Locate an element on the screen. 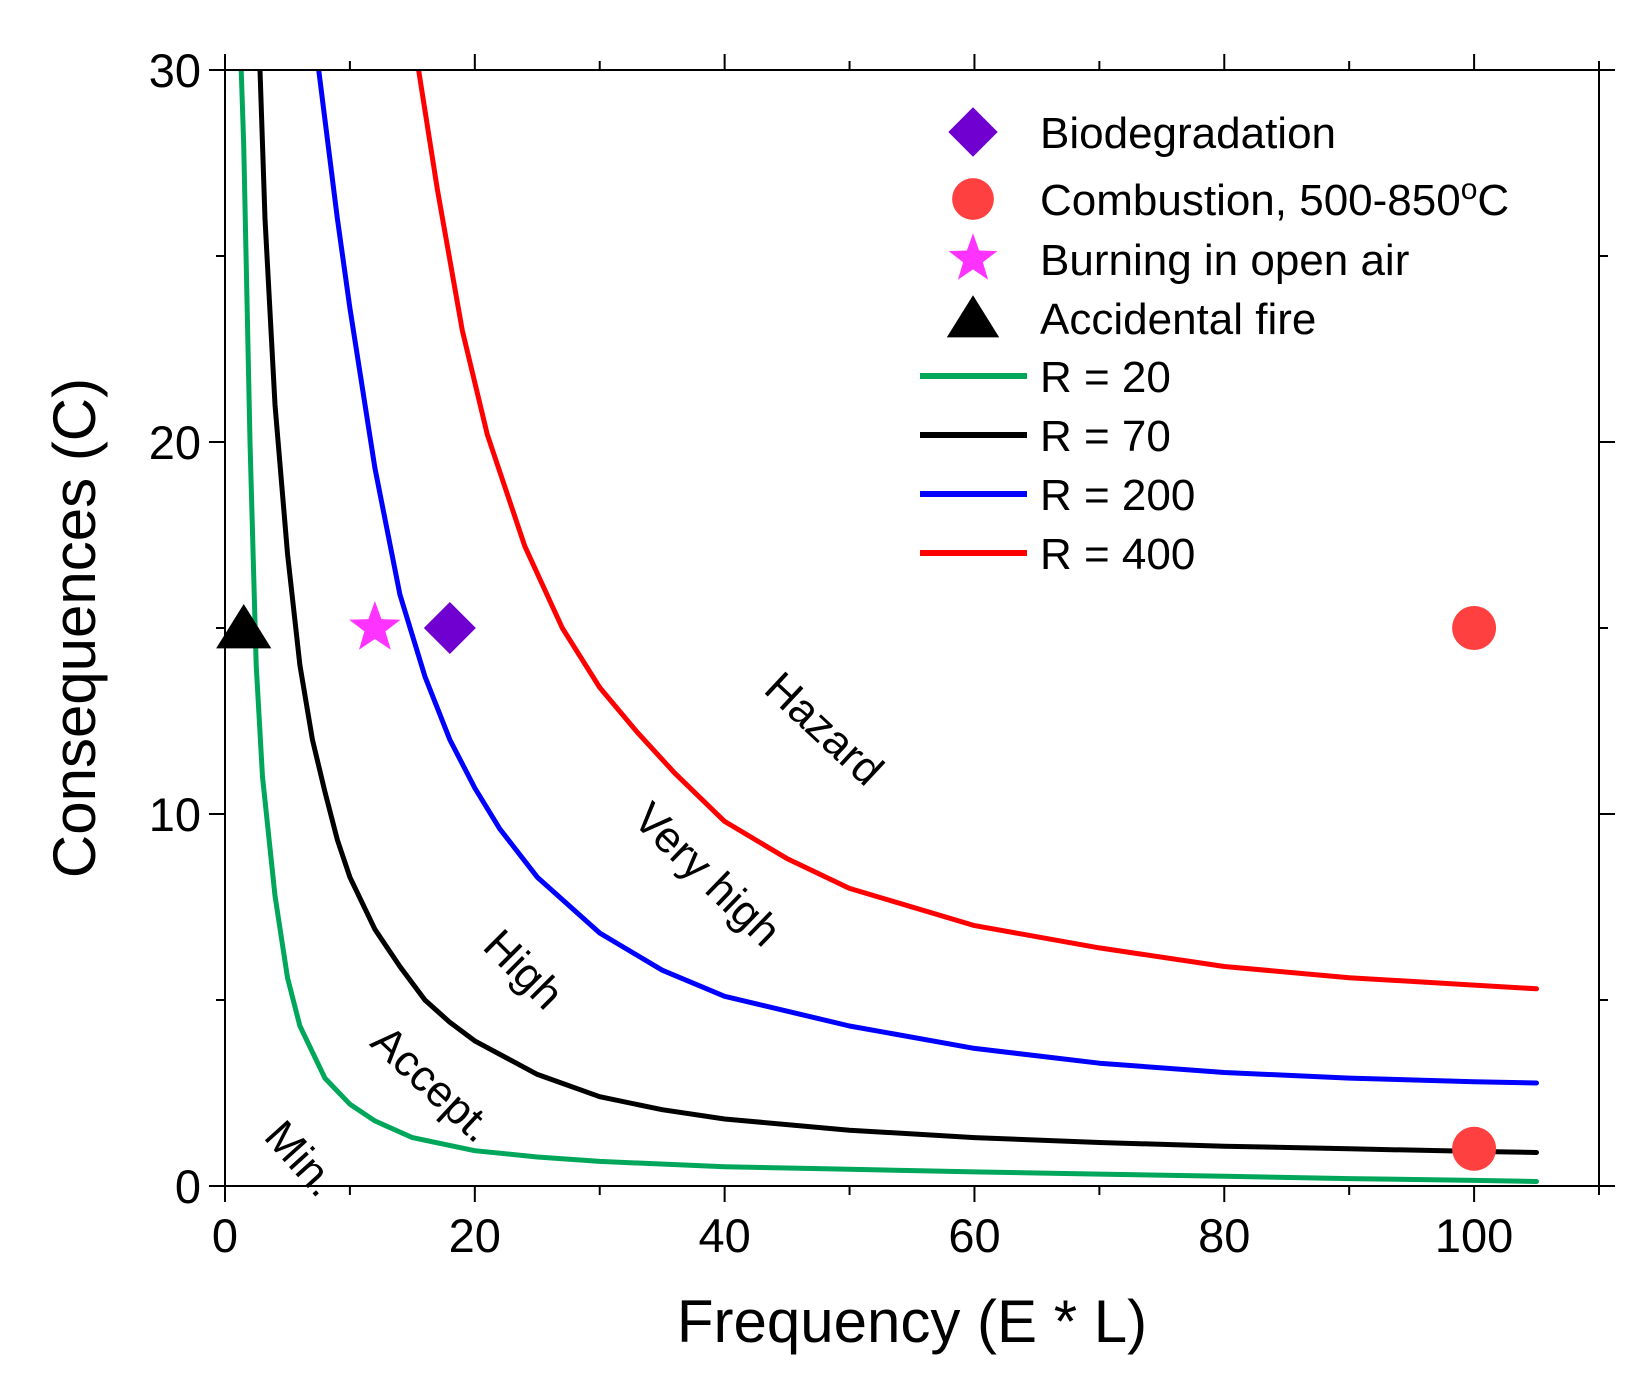 This screenshot has height=1386, width=1637. region-label: Hazard is located at coordinates (823, 729).